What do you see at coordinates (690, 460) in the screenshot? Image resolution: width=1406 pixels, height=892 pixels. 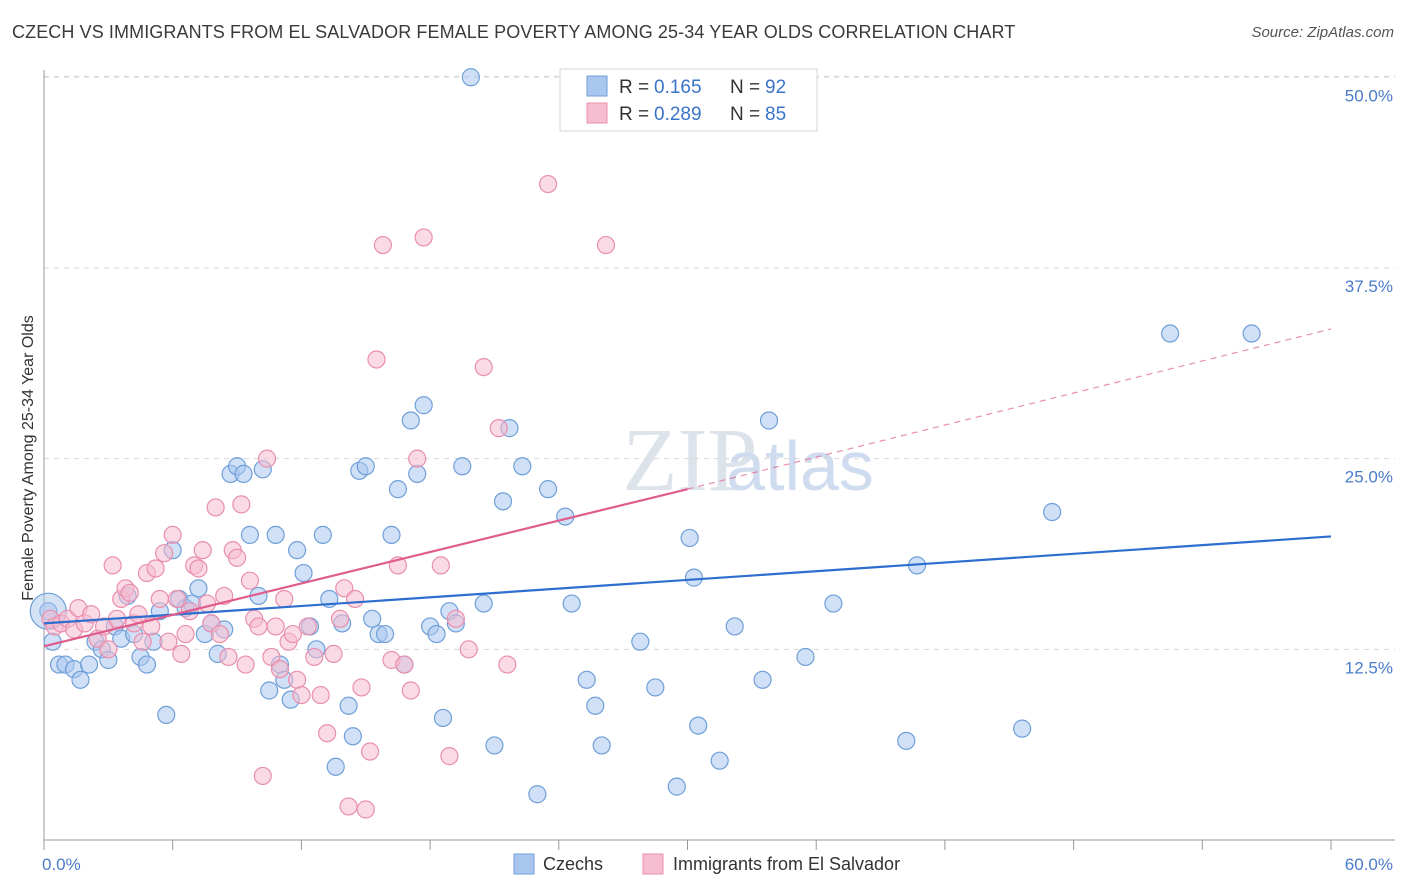 I see `watermark-zip: ZIP` at bounding box center [690, 460].